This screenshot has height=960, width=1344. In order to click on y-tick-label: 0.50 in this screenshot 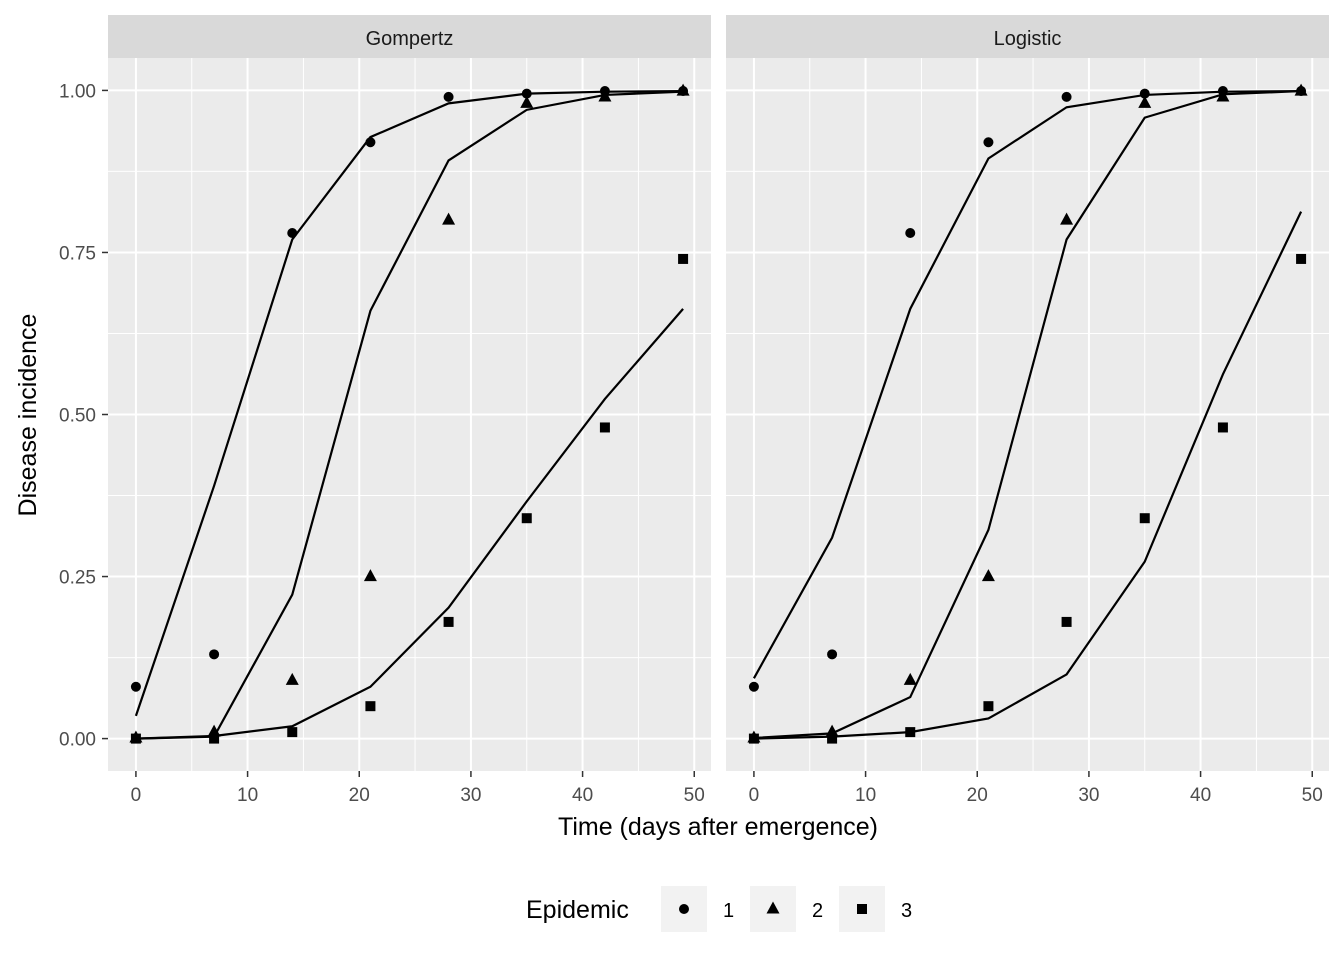, I will do `click(77, 416)`.